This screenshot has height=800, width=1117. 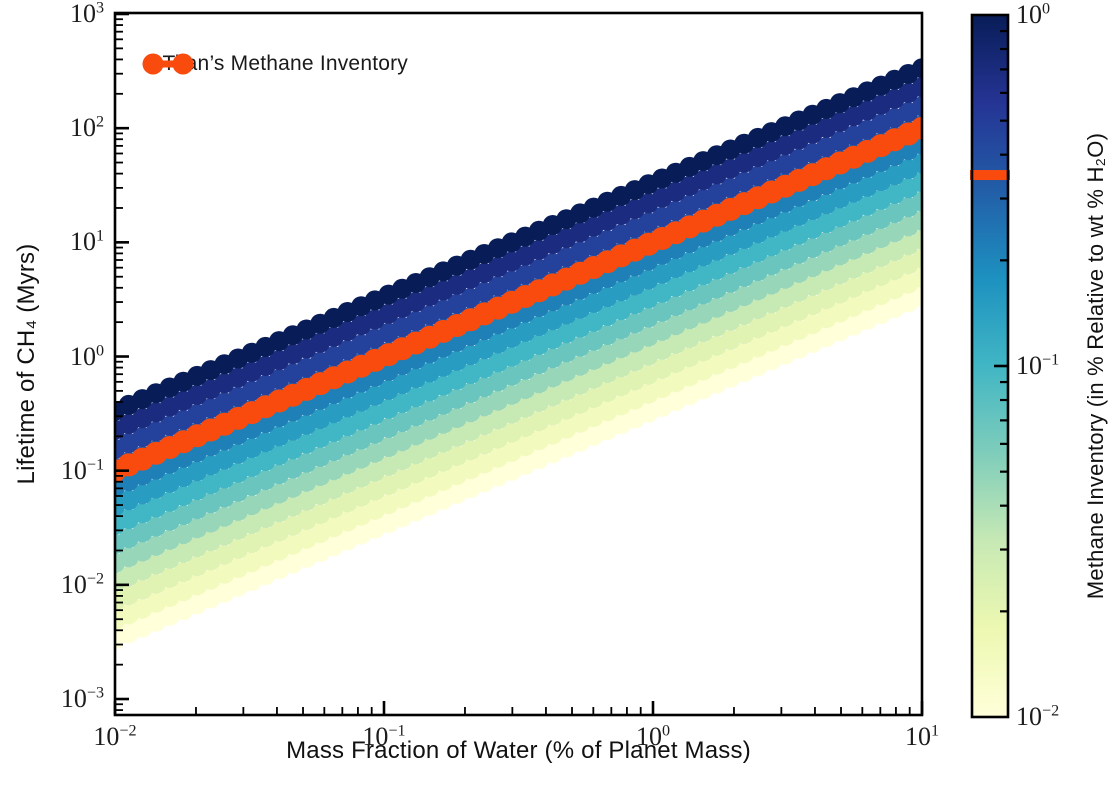 What do you see at coordinates (518, 708) in the screenshot?
I see `x-ticks` at bounding box center [518, 708].